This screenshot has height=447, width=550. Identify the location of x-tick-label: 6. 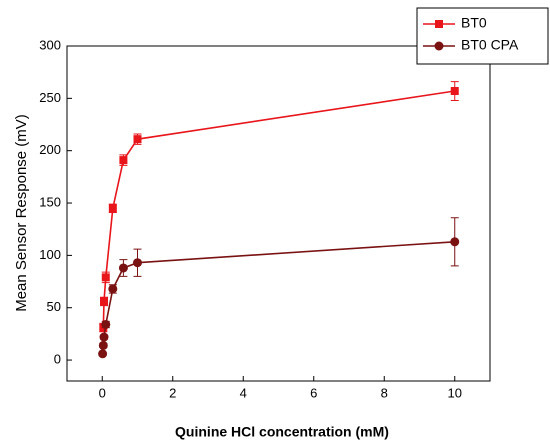
(313, 392).